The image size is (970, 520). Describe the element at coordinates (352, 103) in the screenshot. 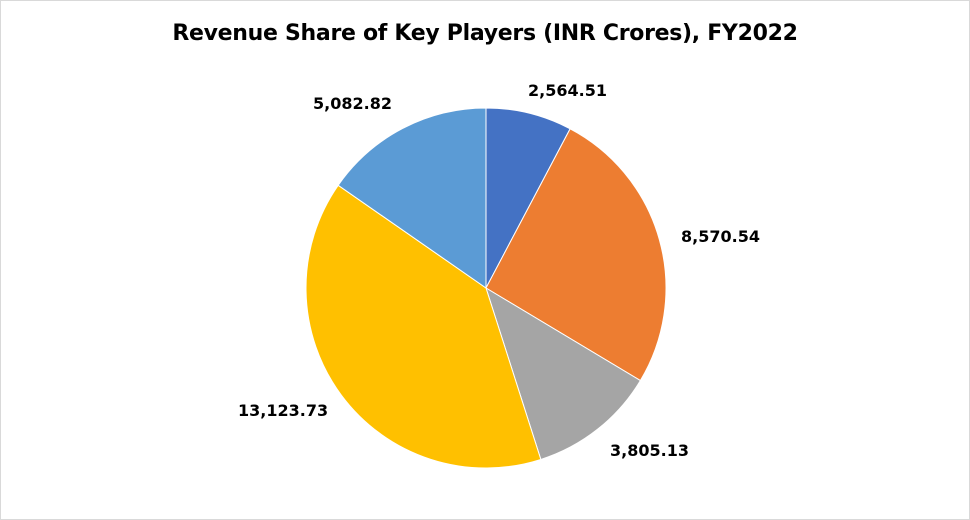

I see `data-label-slice-5: 5,082.82` at that location.